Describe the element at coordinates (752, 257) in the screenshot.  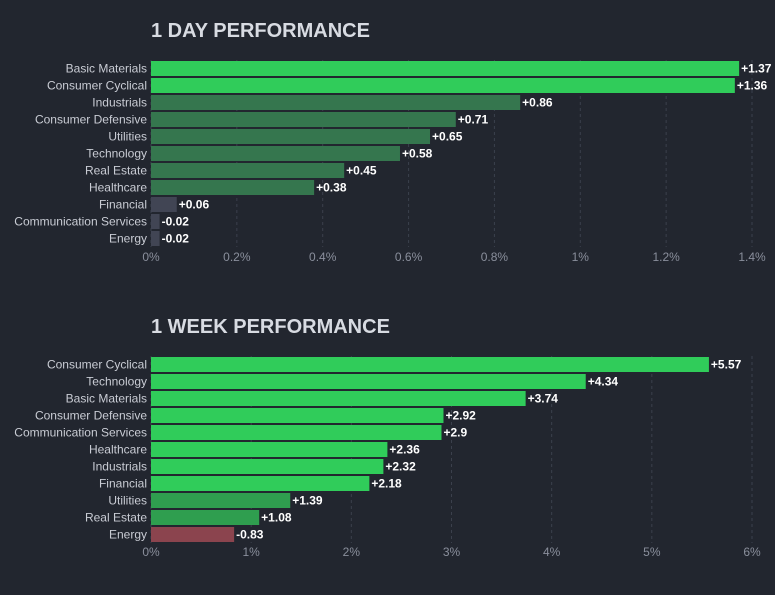
I see `day-x-tick-label: 1.4%` at that location.